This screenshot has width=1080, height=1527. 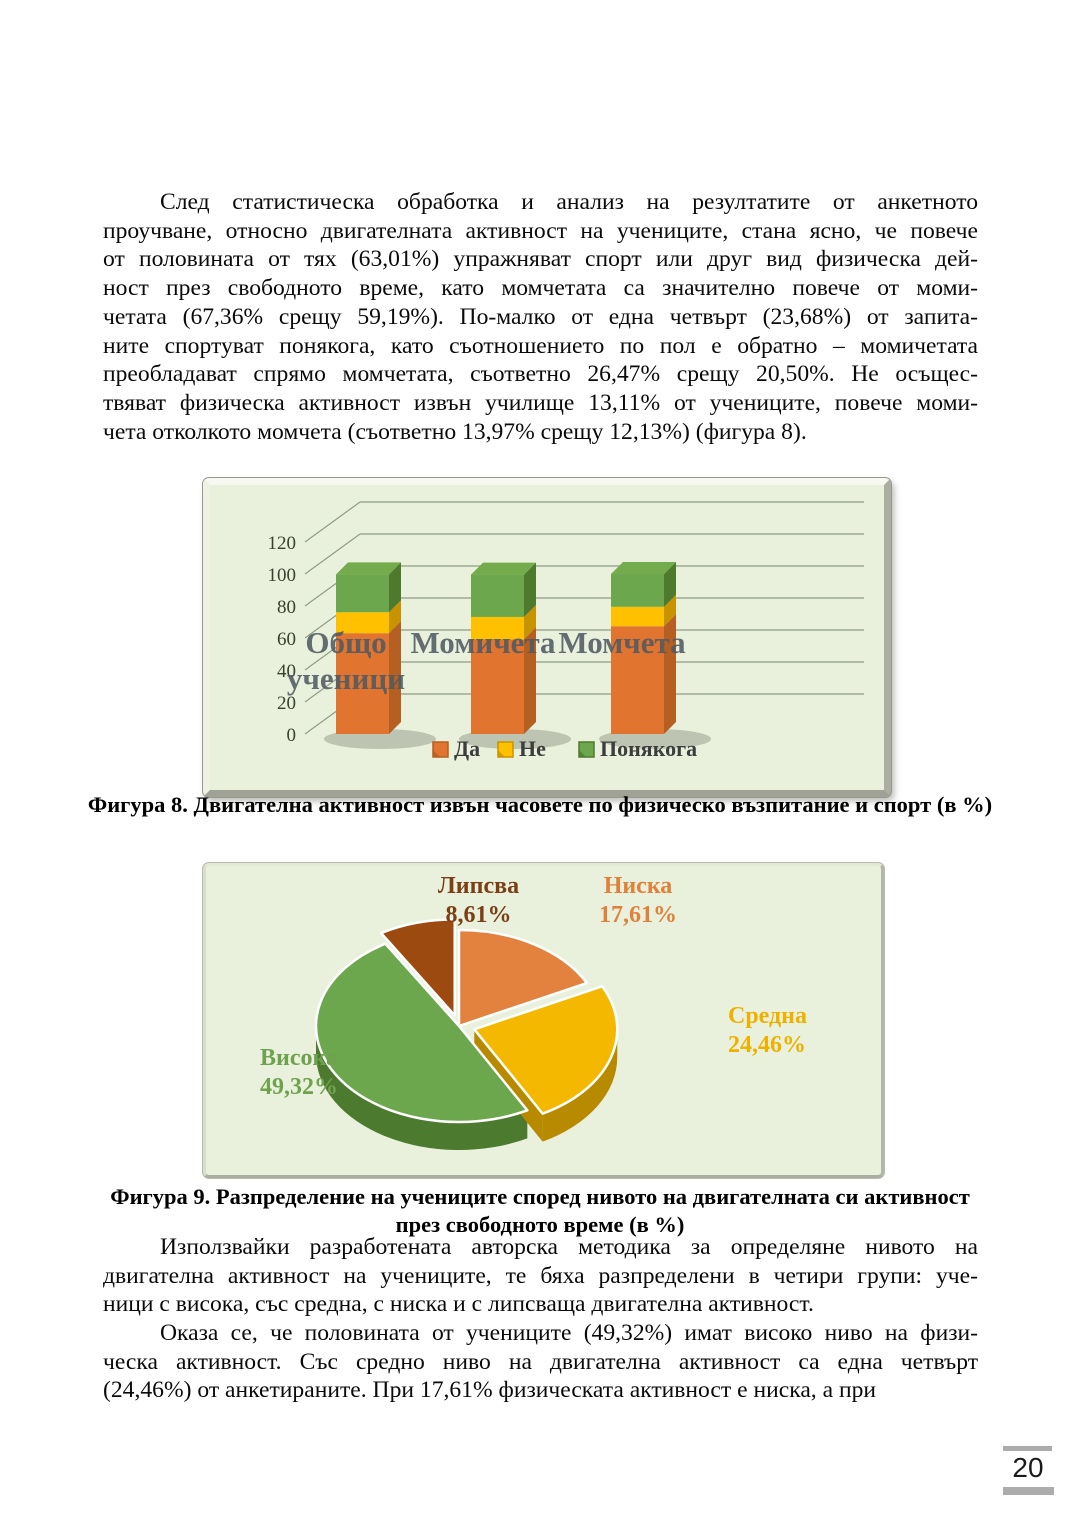 I want to click on pie-label-sredna-text: Средна, so click(x=767, y=1016).